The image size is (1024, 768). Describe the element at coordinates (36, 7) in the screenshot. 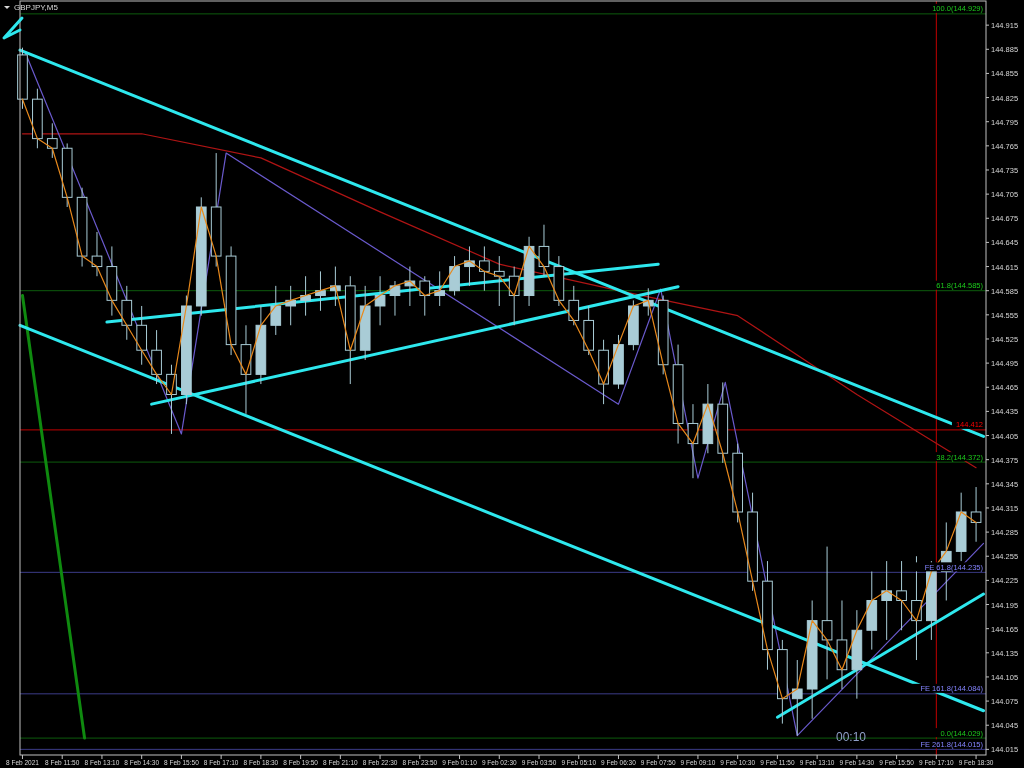

I see `chart-title: GBPJPY,M5` at that location.